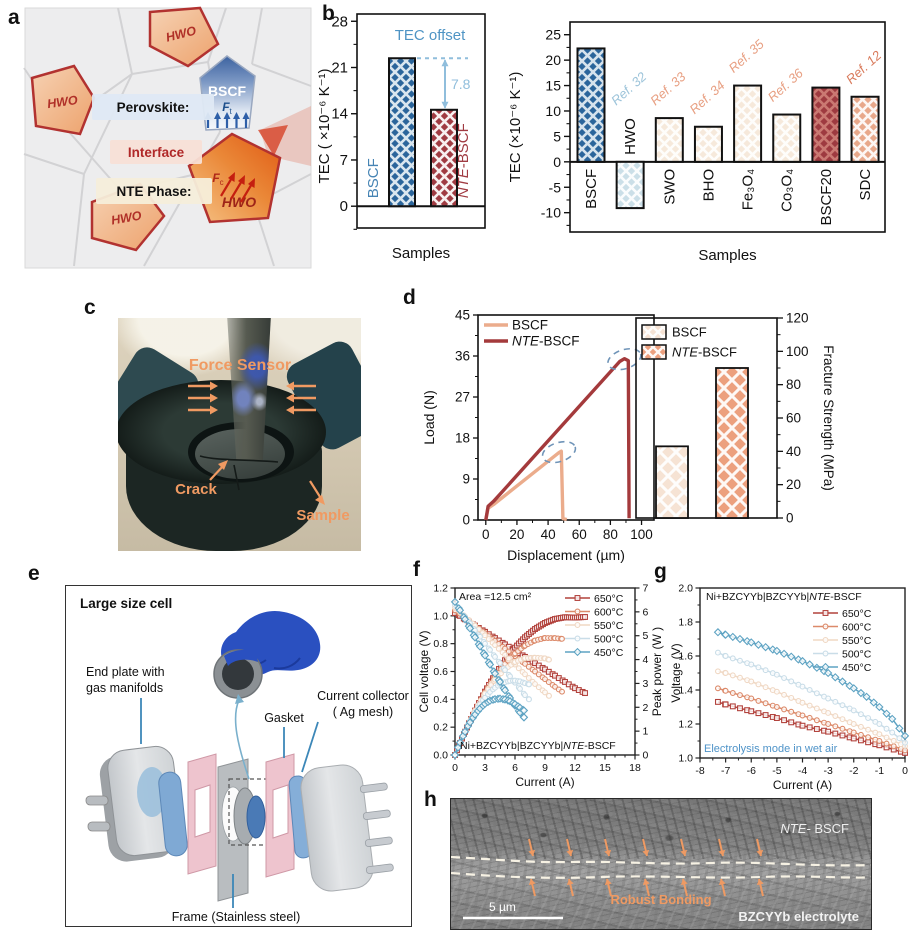  Describe the element at coordinates (660, 571) in the screenshot. I see `panel-letter-g: g` at that location.